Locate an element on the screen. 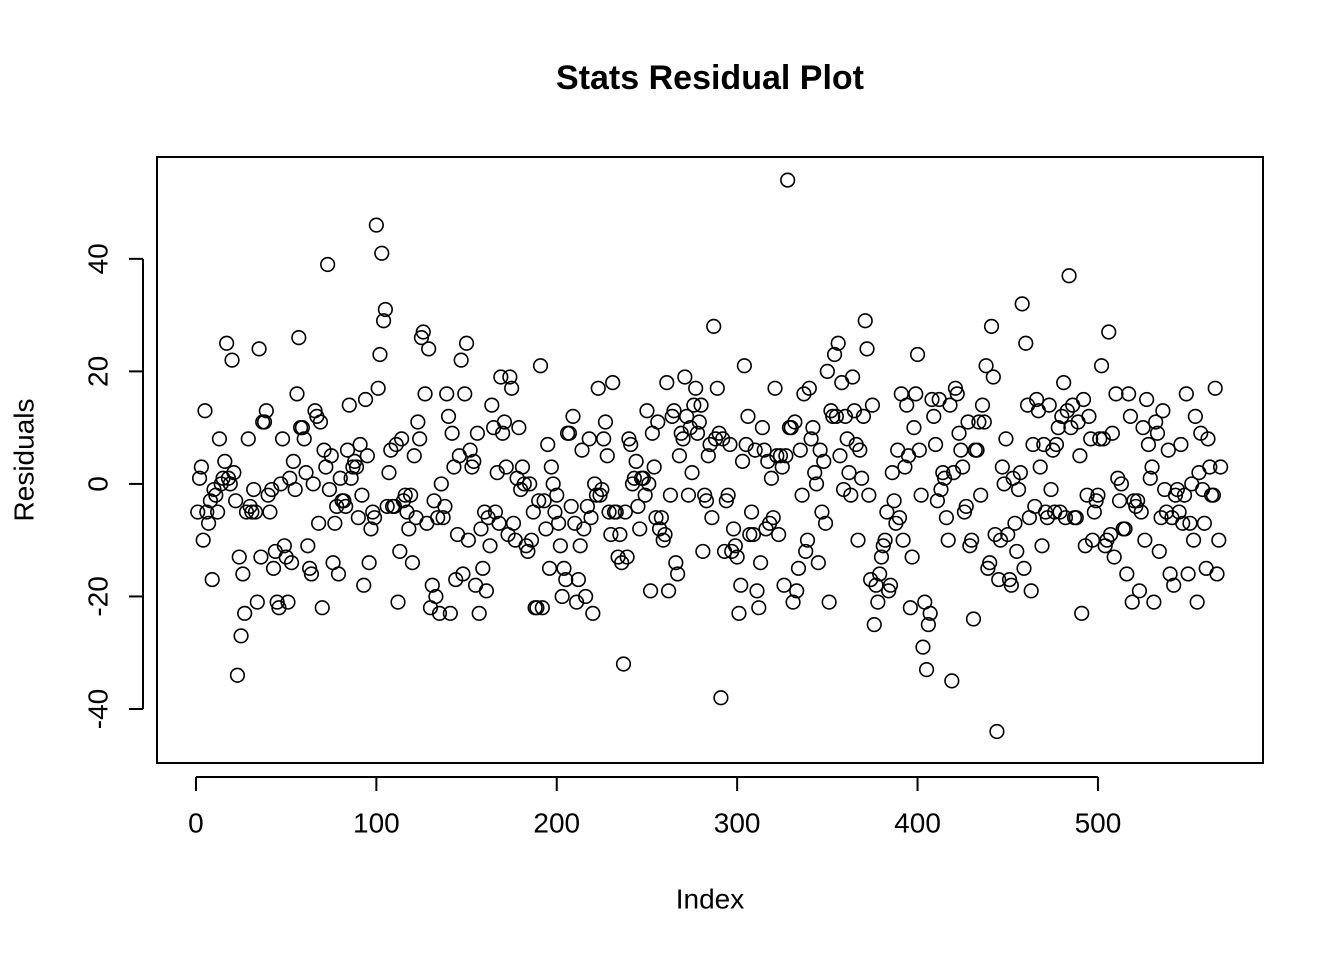 Image resolution: width=1344 pixels, height=960 pixels. x-tick-label: 500 is located at coordinates (1098, 822).